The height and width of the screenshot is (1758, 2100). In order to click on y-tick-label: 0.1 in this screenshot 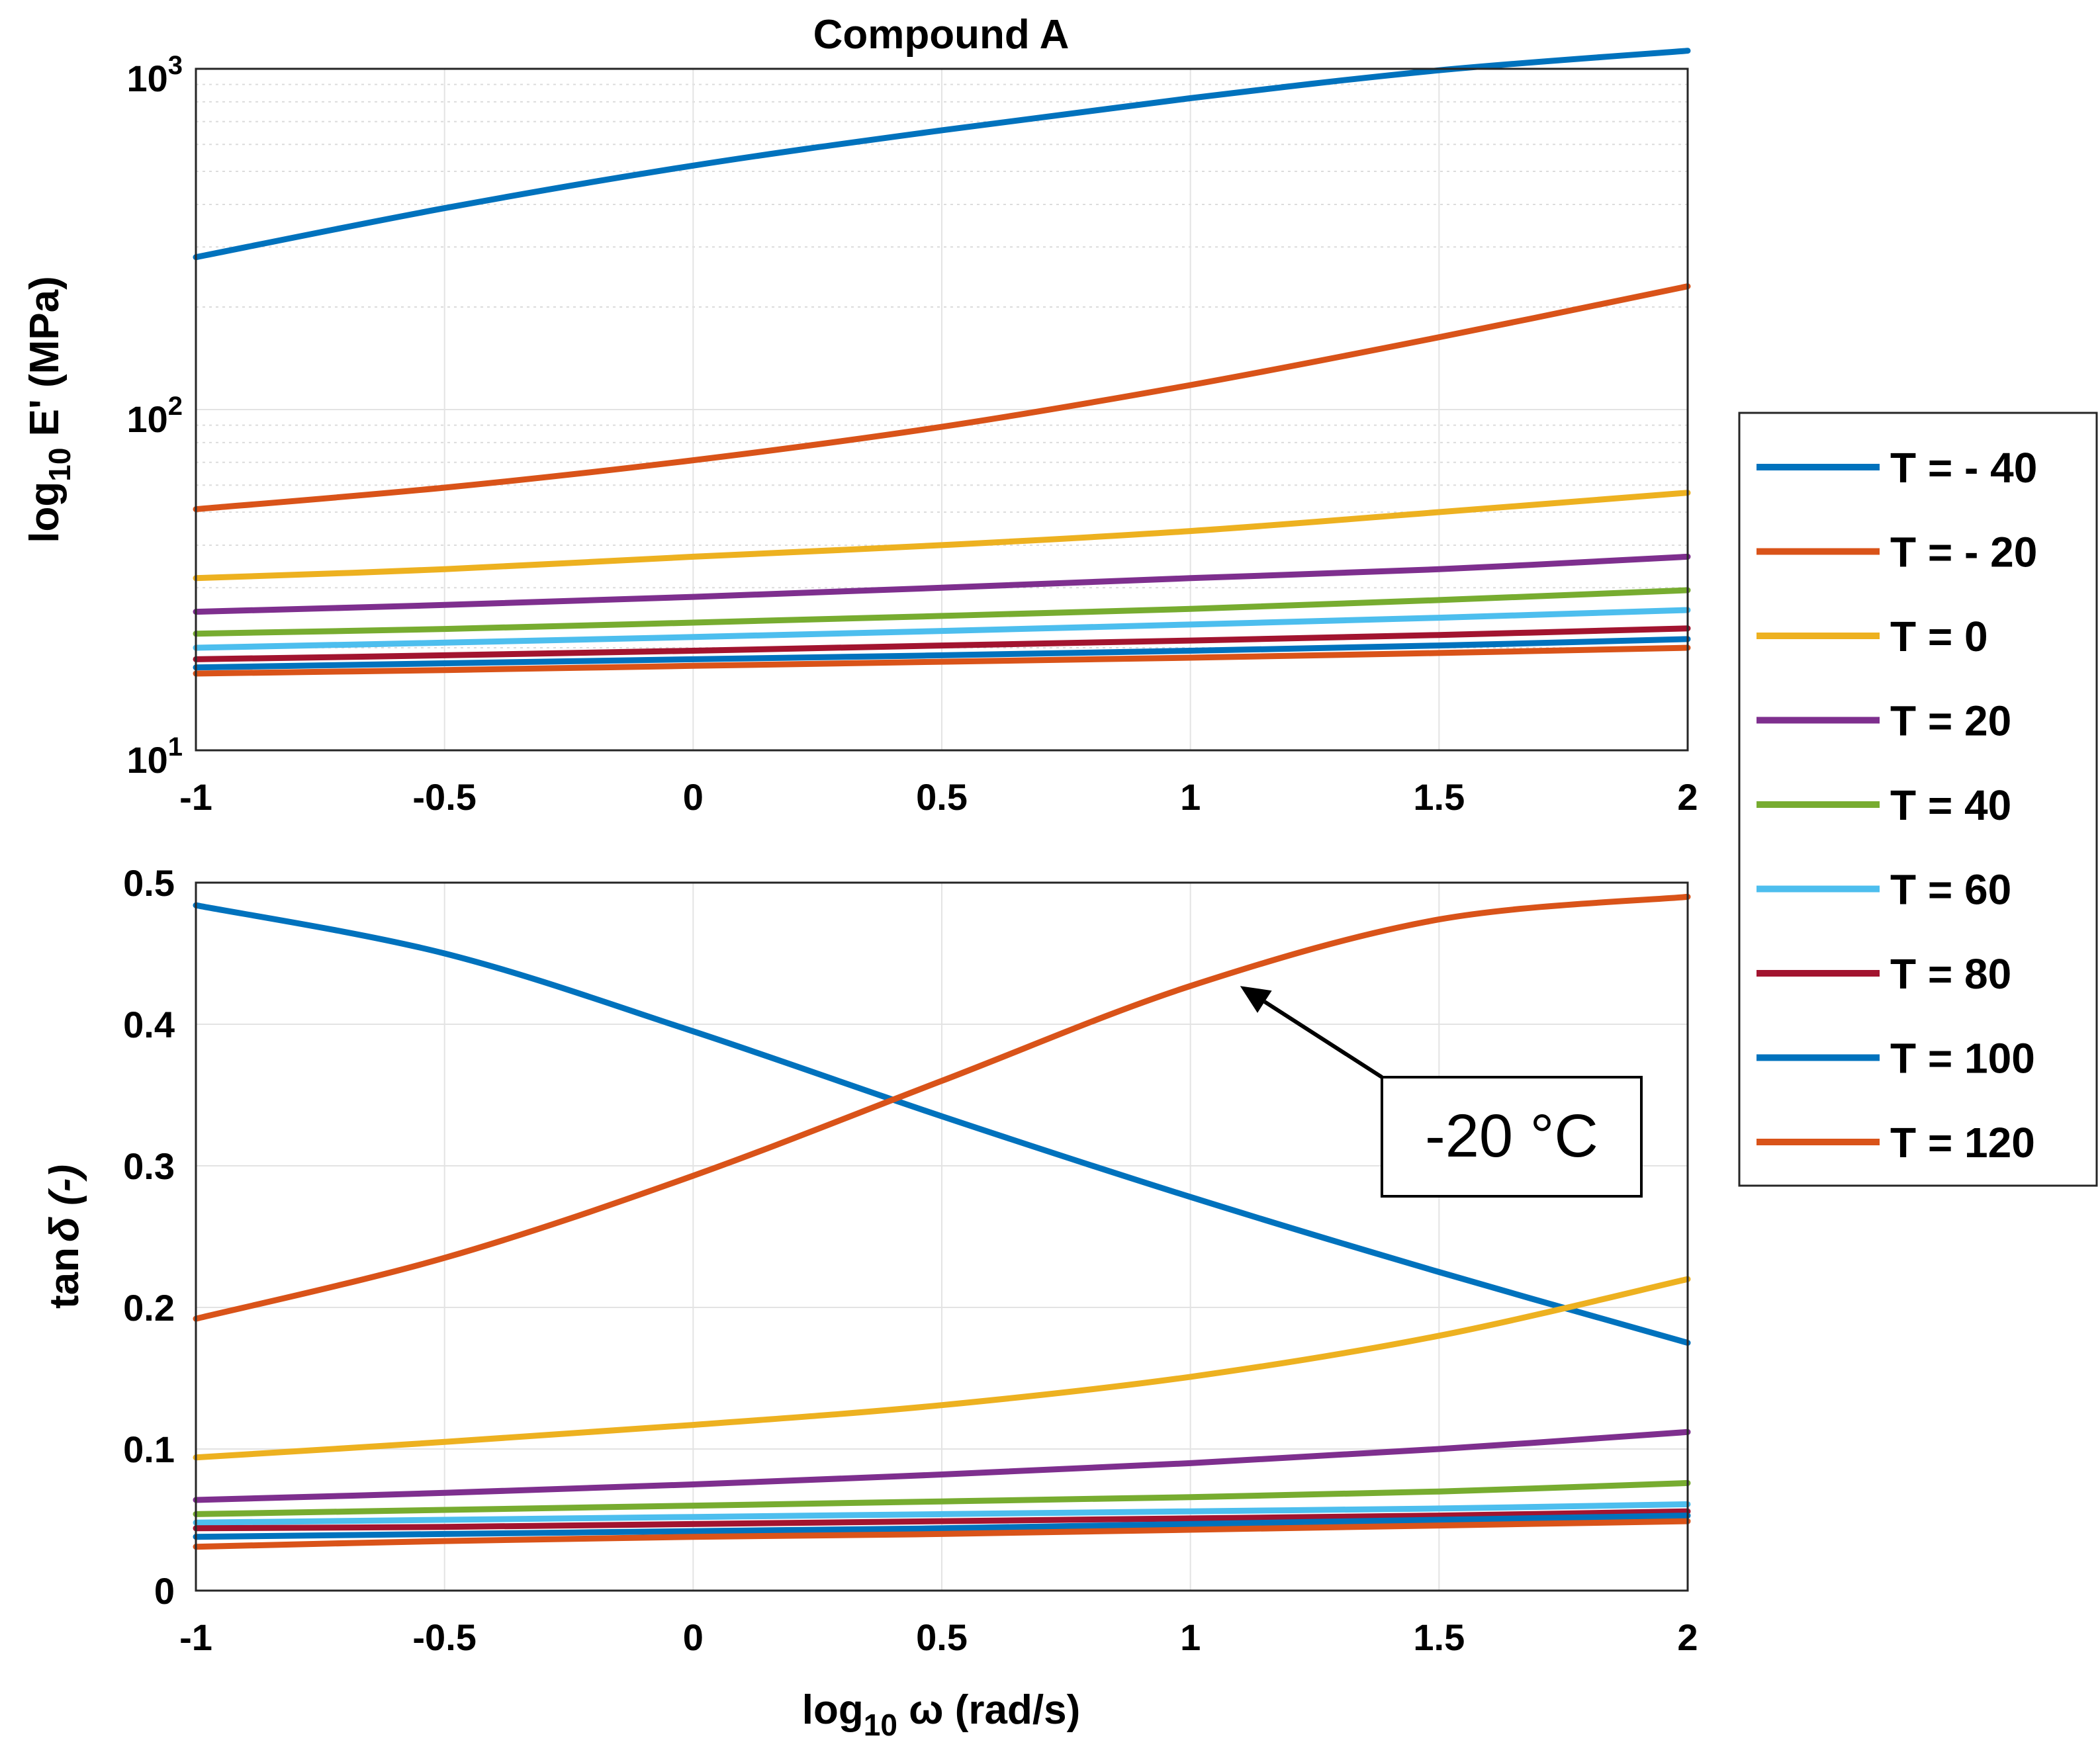, I will do `click(149, 1449)`.